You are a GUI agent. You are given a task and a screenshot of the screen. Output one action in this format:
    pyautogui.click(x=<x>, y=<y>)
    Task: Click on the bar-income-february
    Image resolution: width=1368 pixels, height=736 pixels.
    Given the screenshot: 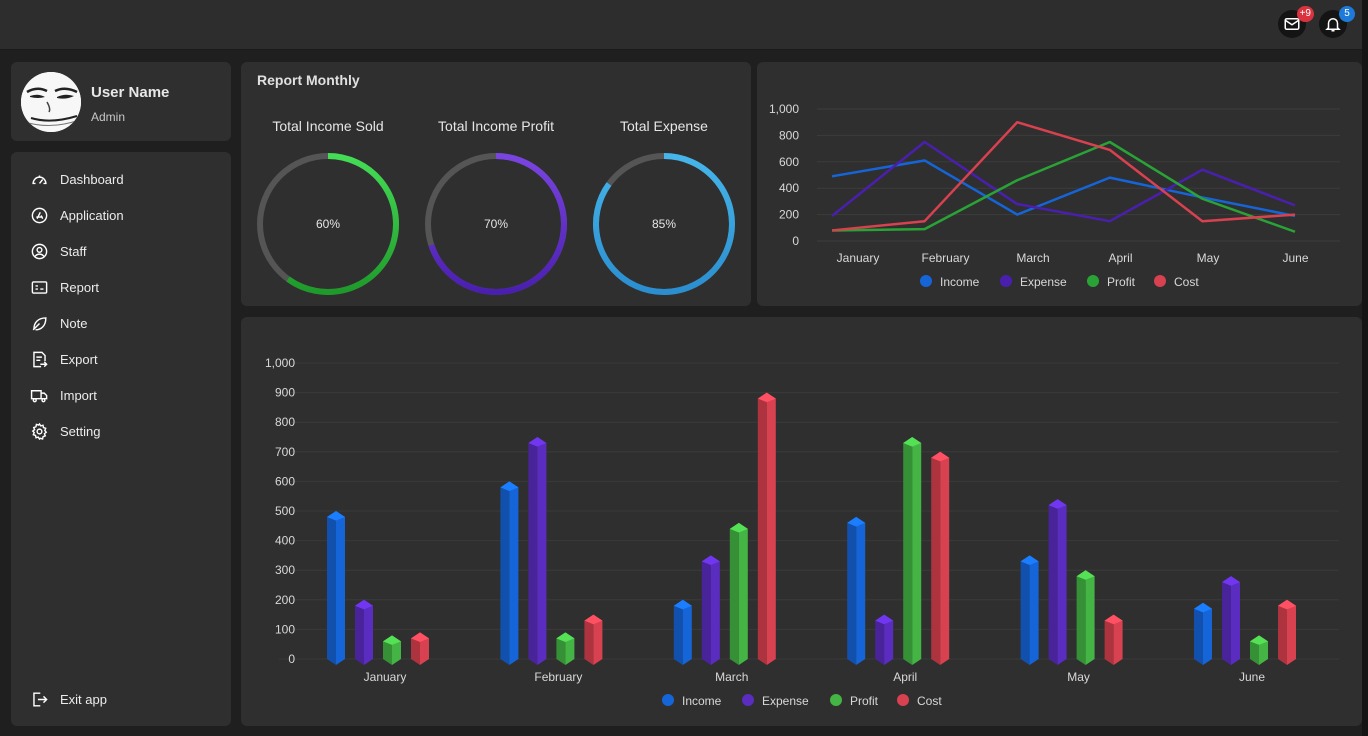 What is the action you would take?
    pyautogui.click(x=509, y=573)
    